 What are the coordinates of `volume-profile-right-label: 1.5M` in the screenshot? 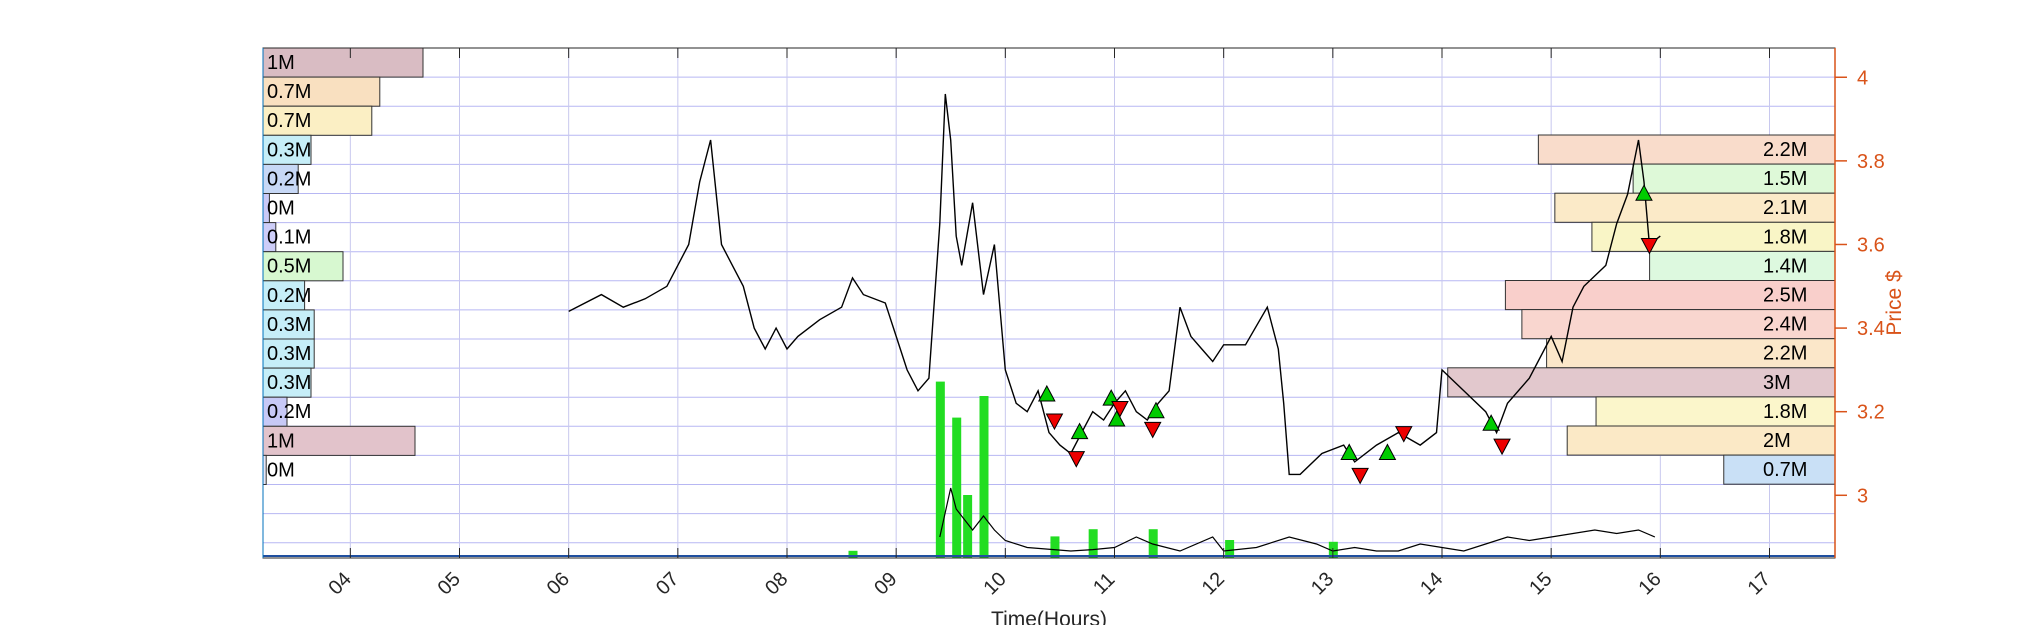 It's located at (1785, 179).